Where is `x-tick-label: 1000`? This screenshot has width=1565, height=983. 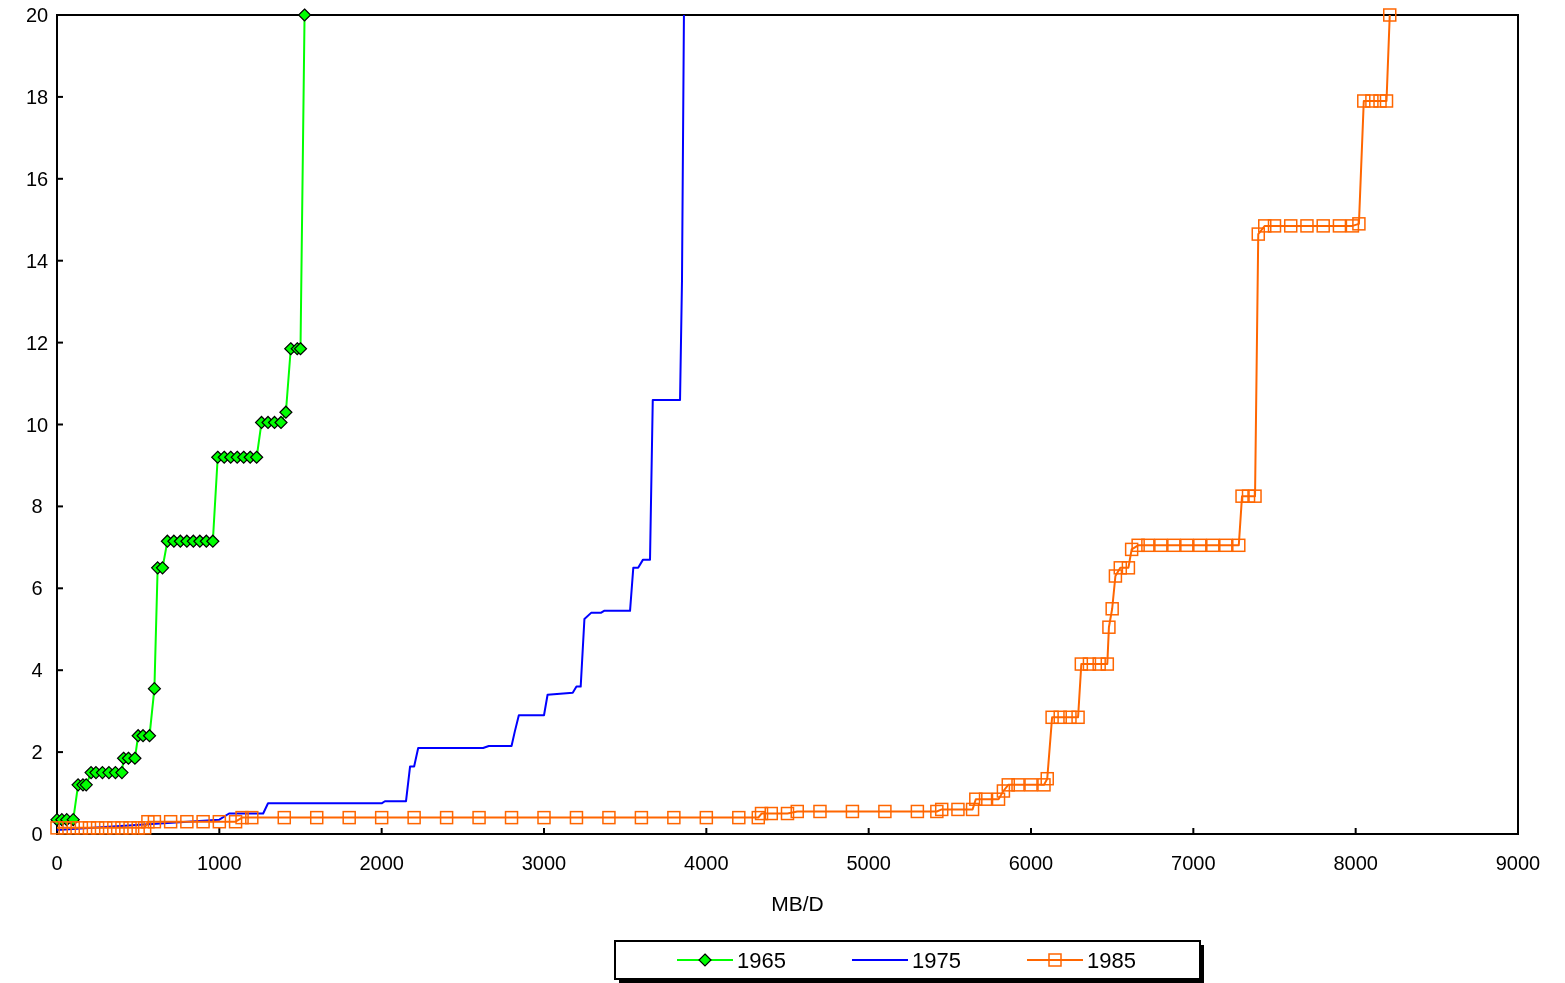
x-tick-label: 1000 is located at coordinates (219, 863).